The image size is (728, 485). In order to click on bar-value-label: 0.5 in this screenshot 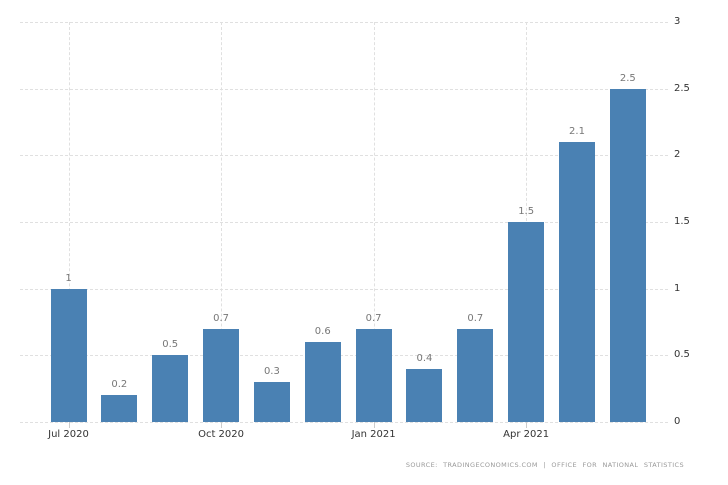, I will do `click(170, 345)`.